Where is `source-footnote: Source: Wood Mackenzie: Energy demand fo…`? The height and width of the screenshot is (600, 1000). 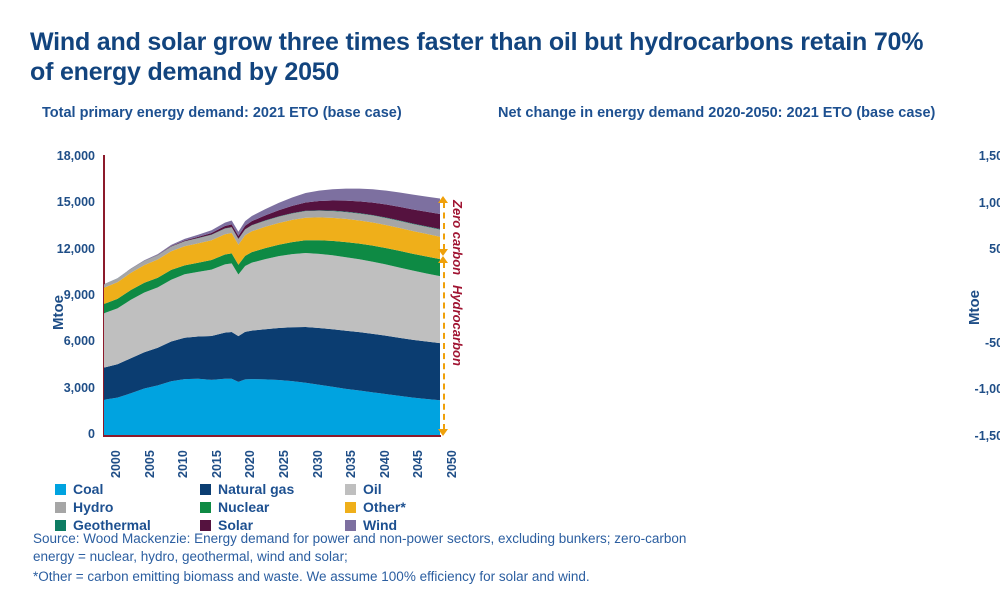
source-footnote: Source: Wood Mackenzie: Energy demand fo… is located at coordinates (360, 548).